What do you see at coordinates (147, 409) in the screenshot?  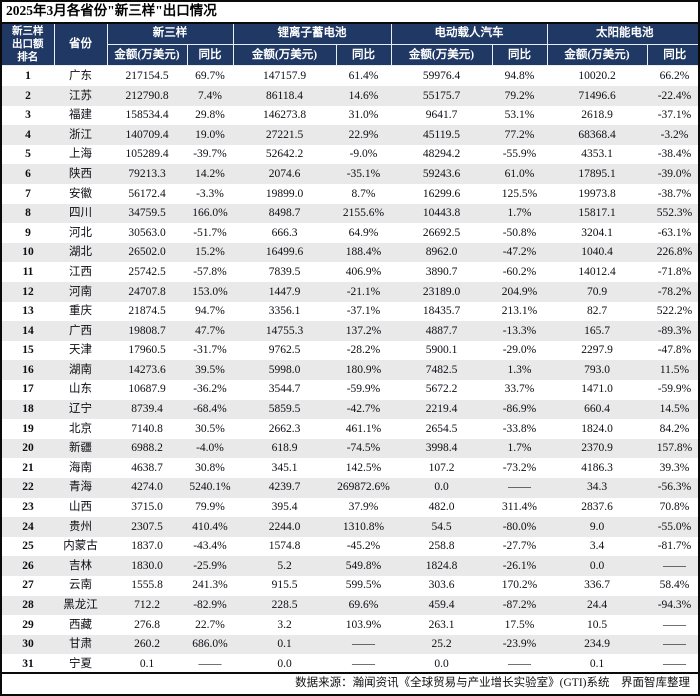 I see `new-three-amount-cell: 8739.4` at bounding box center [147, 409].